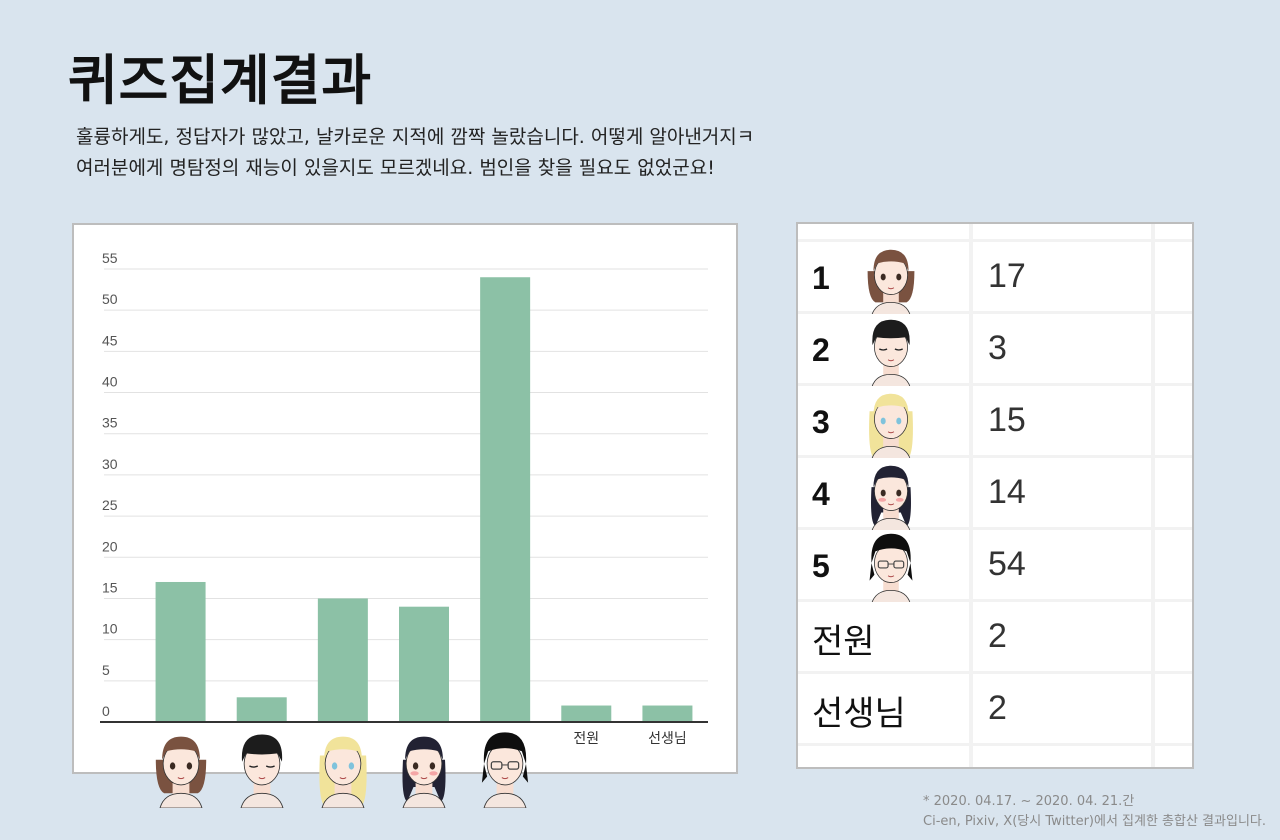 The image size is (1280, 840). What do you see at coordinates (1007, 276) in the screenshot?
I see `row-count: 17` at bounding box center [1007, 276].